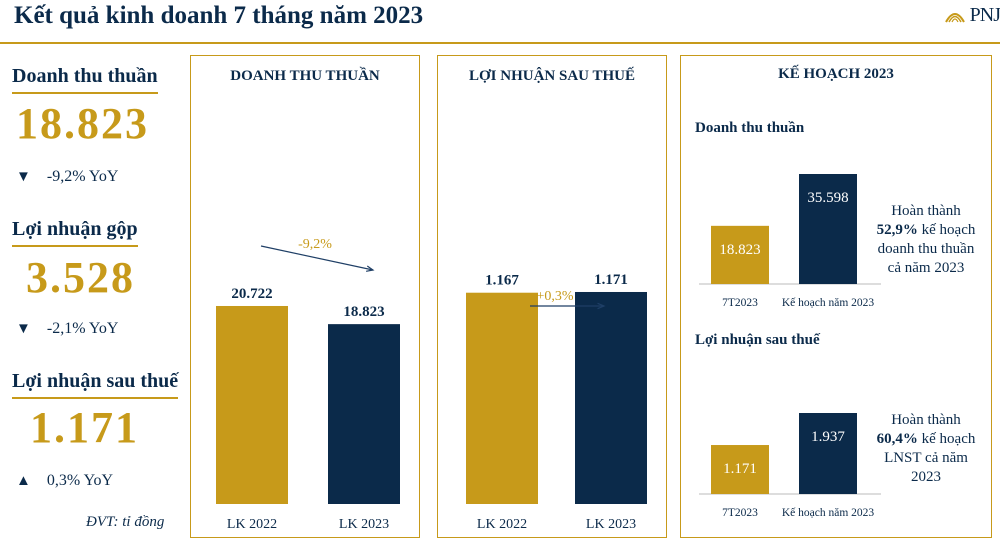 The image size is (1000, 543). I want to click on plan-profit-subtitle: Lợi nhuận sau thuế, so click(757, 340).